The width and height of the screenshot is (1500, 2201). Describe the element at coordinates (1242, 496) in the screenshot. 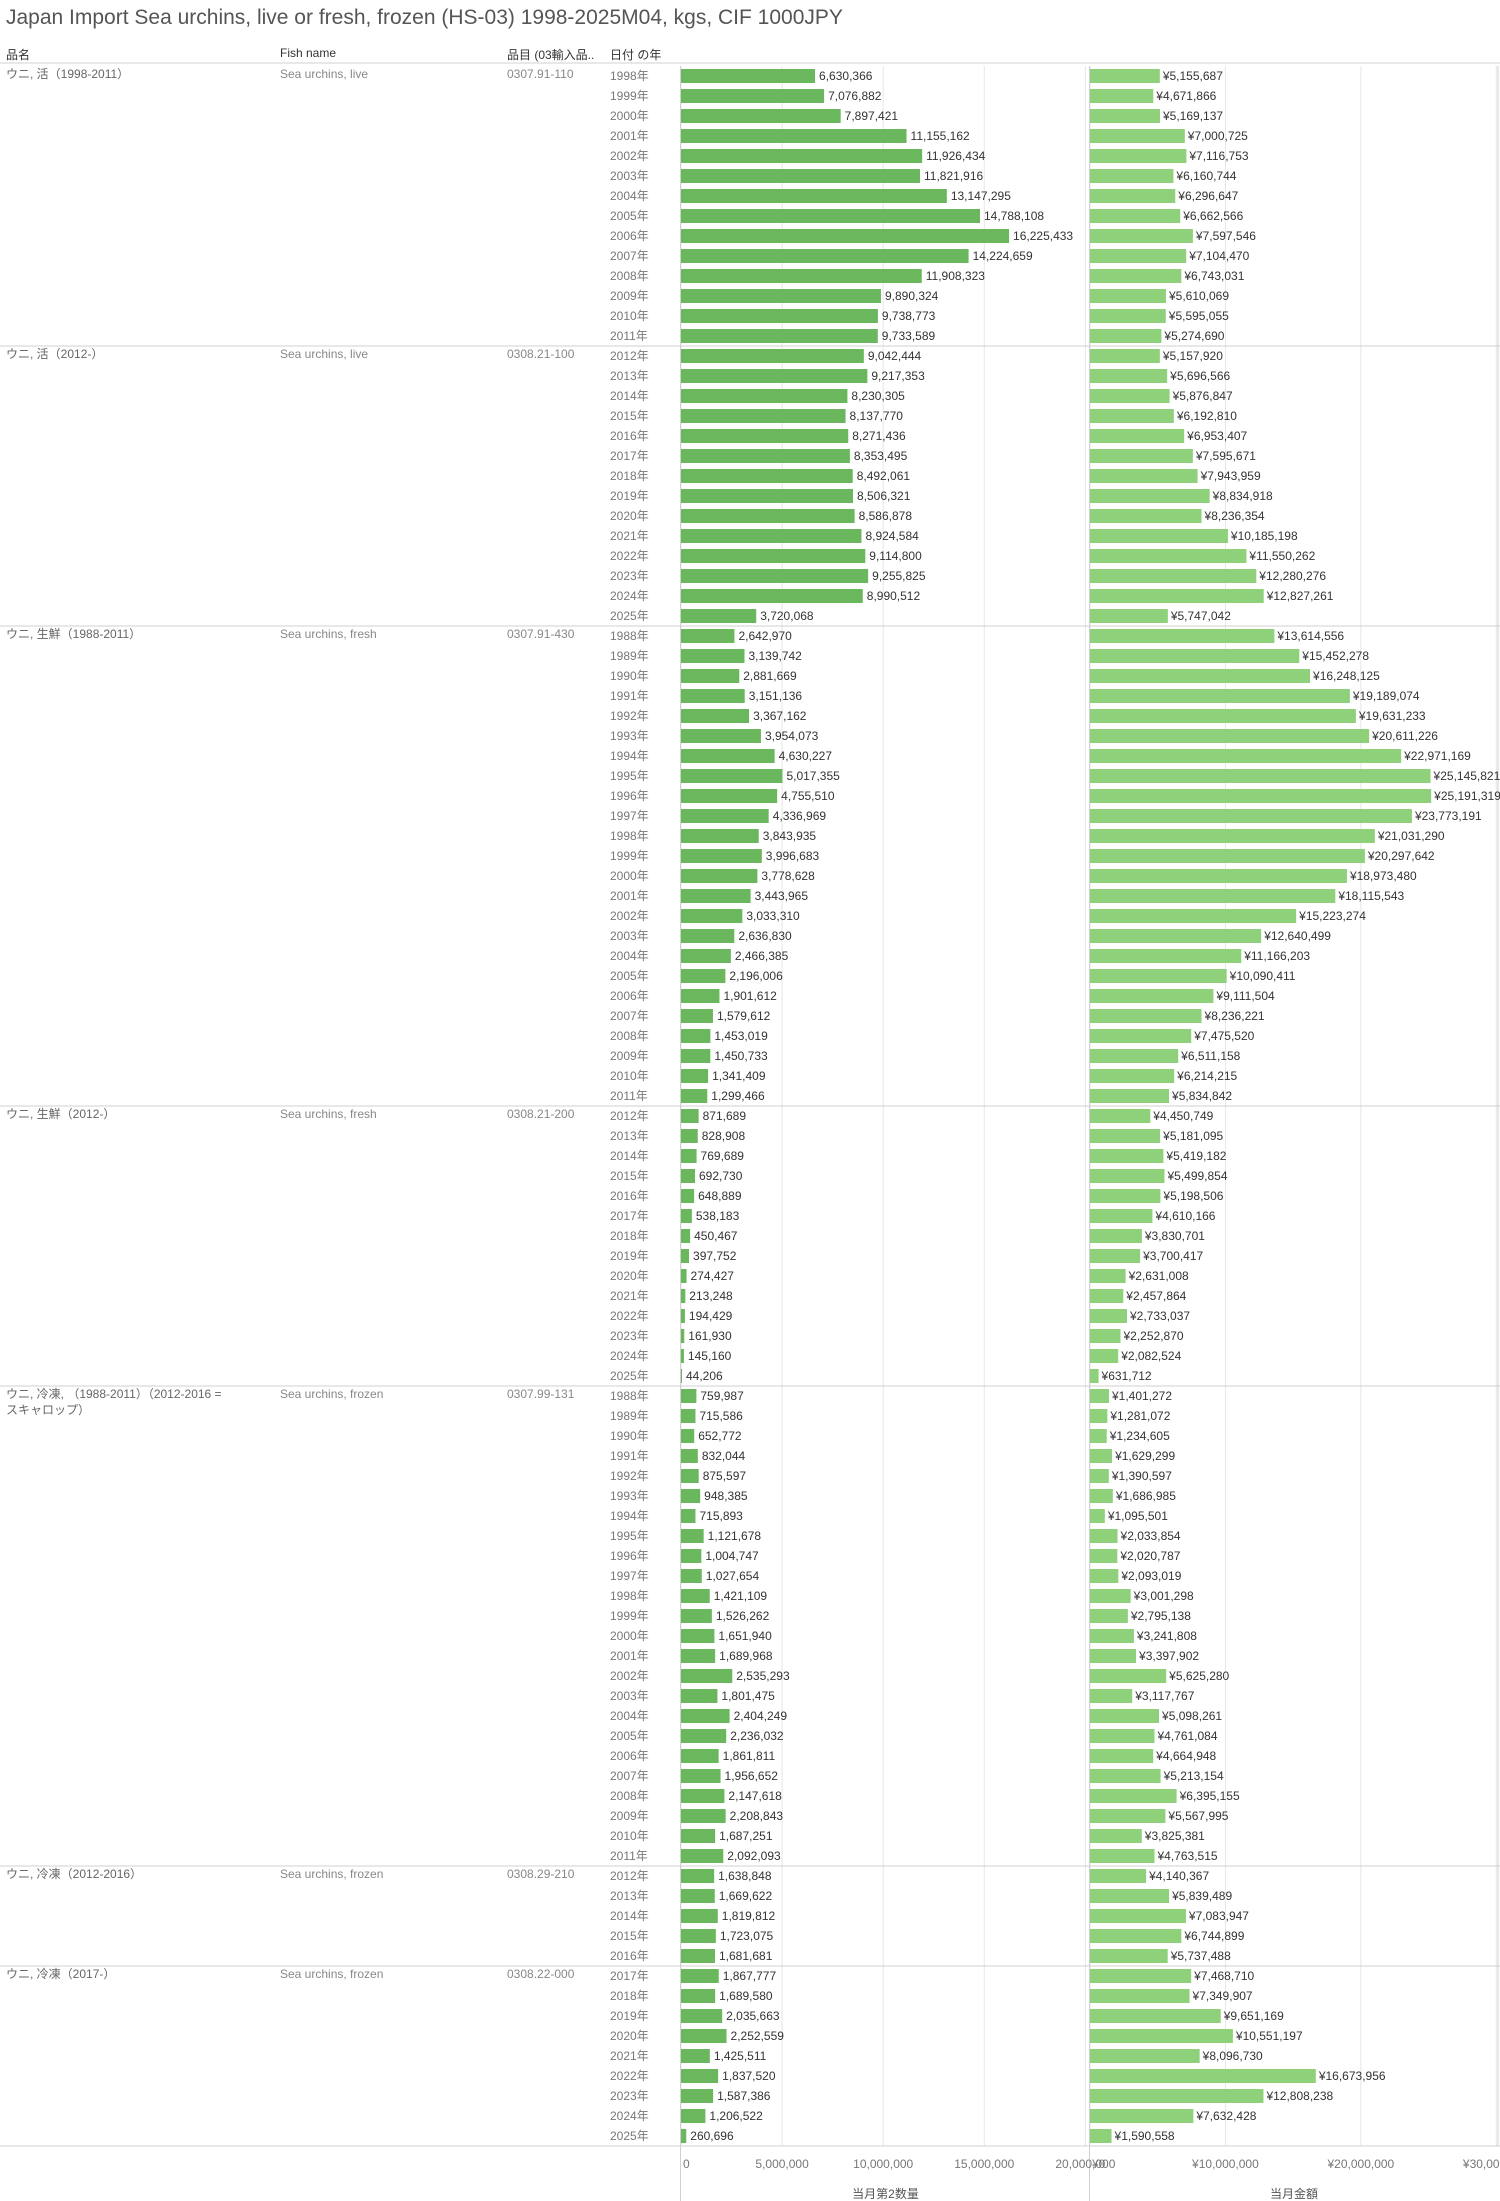

I see `value-value-label: ¥8,834,918` at that location.